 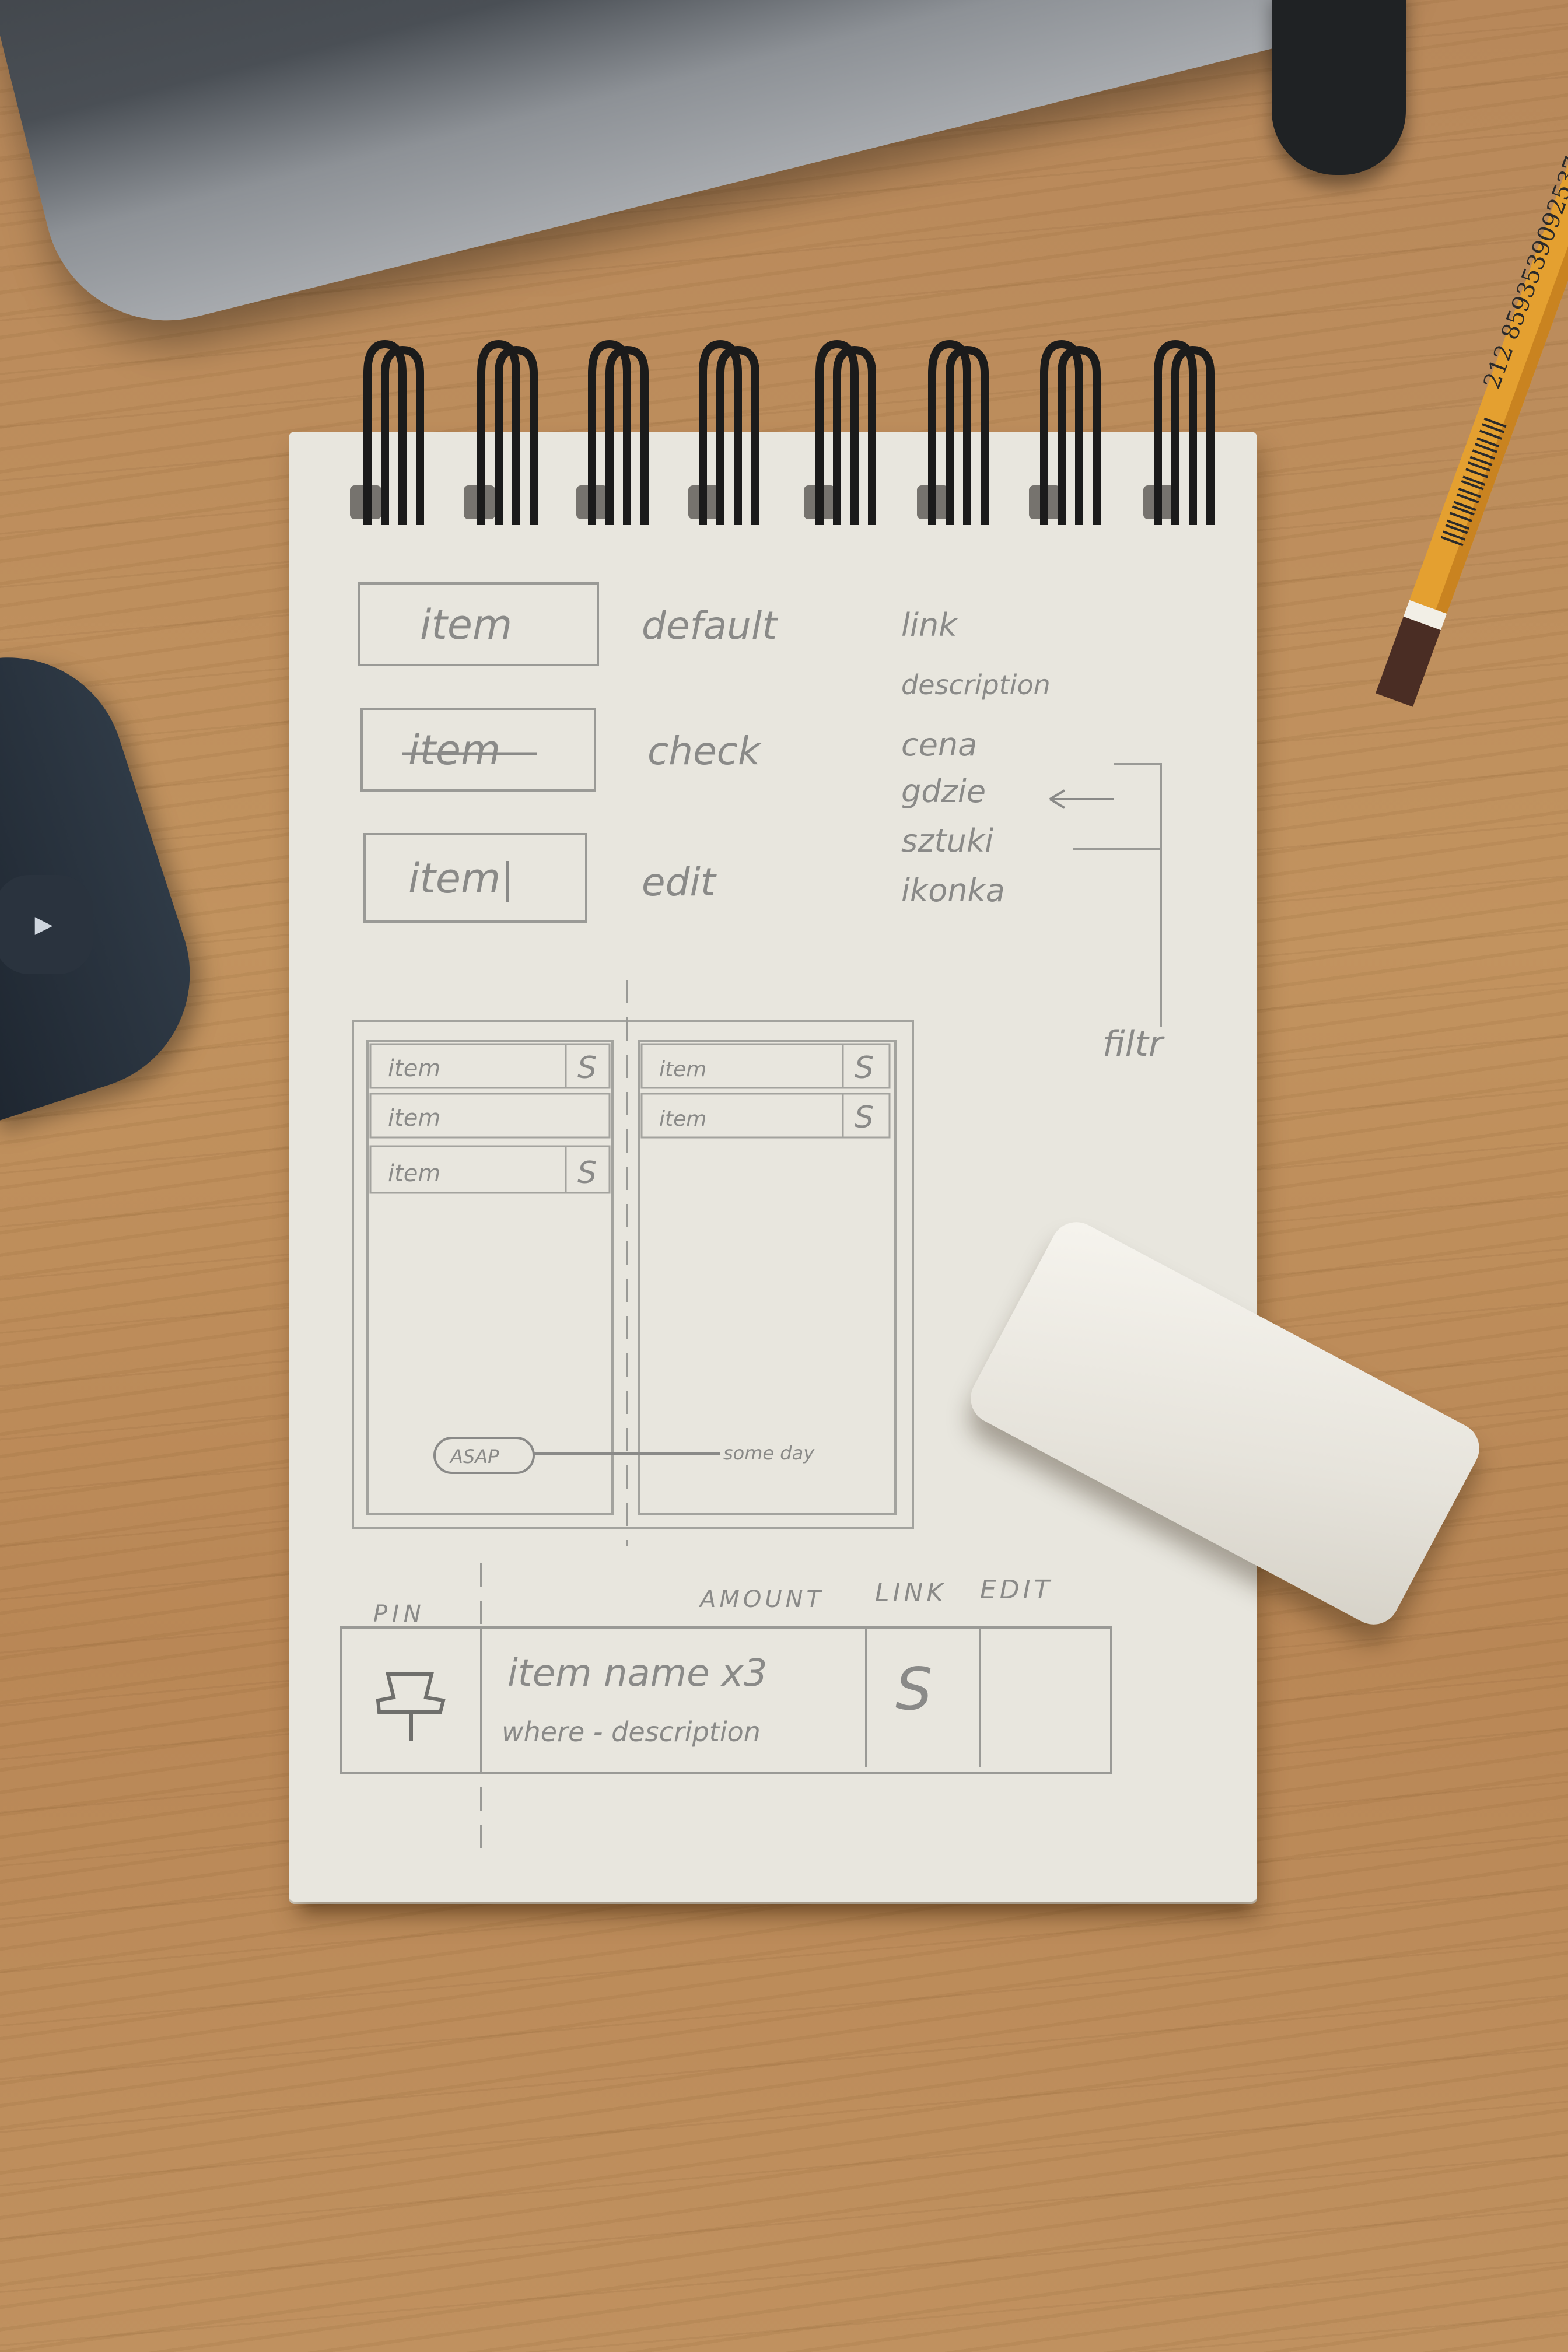 What do you see at coordinates (911, 1593) in the screenshot?
I see `header-link: LINK` at bounding box center [911, 1593].